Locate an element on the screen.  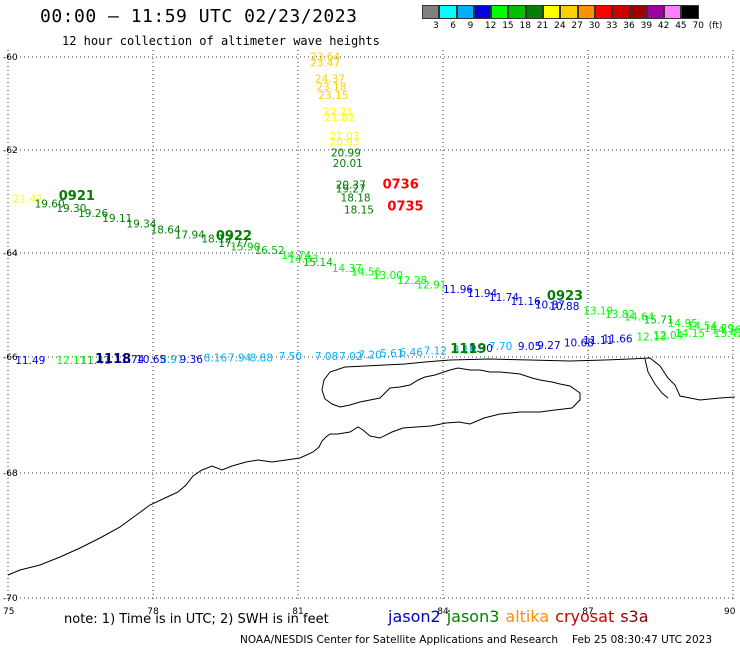
wave-height-value: 14.95 is located at coordinates (683, 324).